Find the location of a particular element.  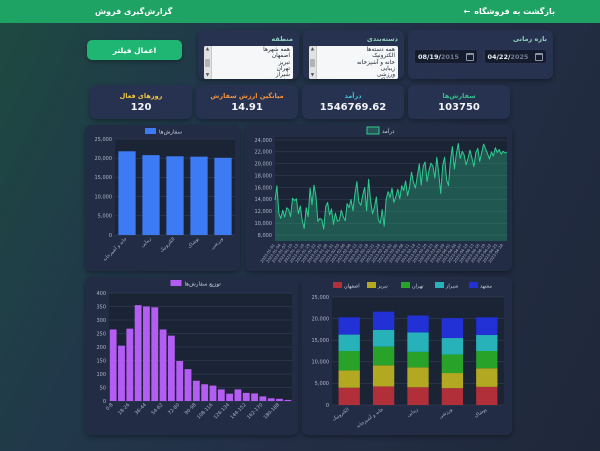

svg-text: 36-44 is located at coordinates (141, 409).